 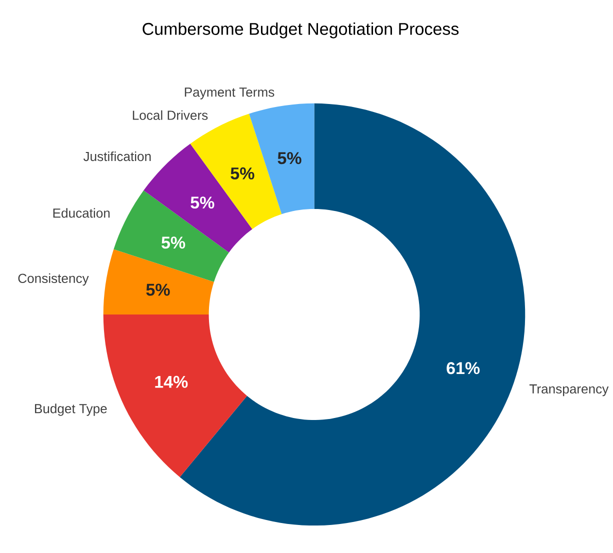 I want to click on slice-label: Local Drivers, so click(x=170, y=115).